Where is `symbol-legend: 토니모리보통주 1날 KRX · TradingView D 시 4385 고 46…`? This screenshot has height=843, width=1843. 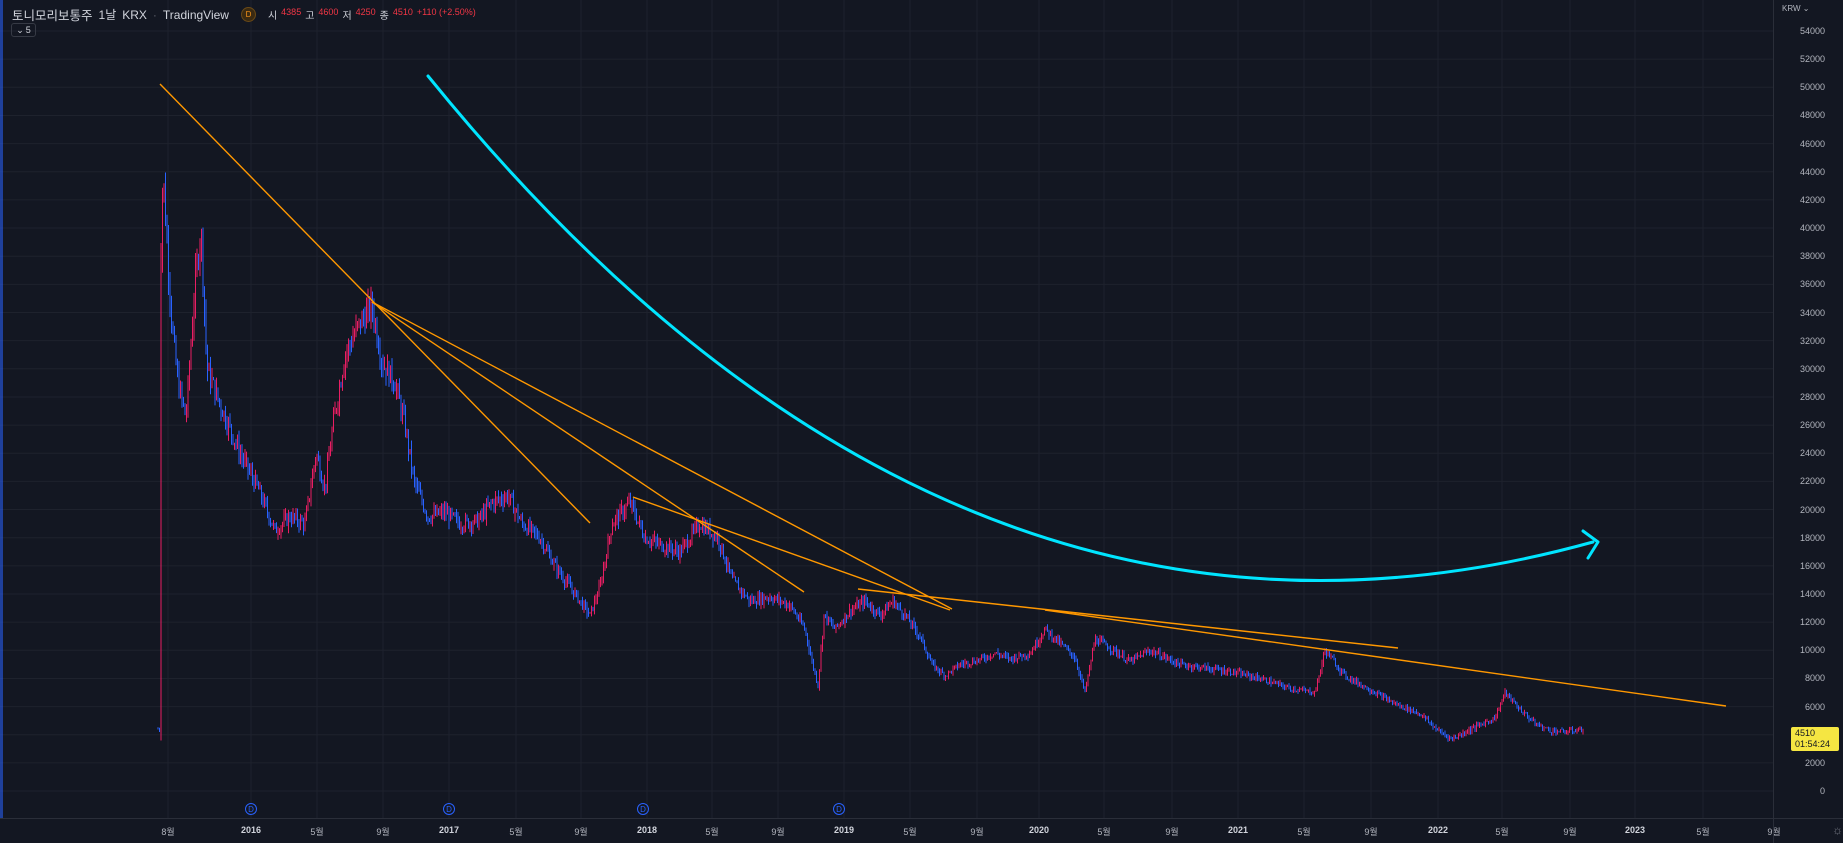 symbol-legend: 토니모리보통주 1날 KRX · TradingView D 시 4385 고 46… is located at coordinates (244, 14).